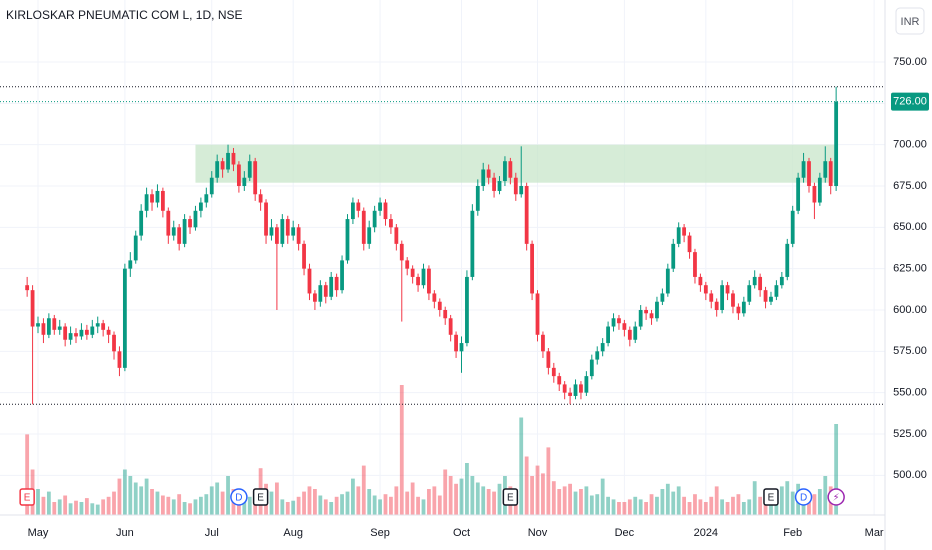 The image size is (932, 550). I want to click on y-tick-label: 675.00, so click(910, 186).